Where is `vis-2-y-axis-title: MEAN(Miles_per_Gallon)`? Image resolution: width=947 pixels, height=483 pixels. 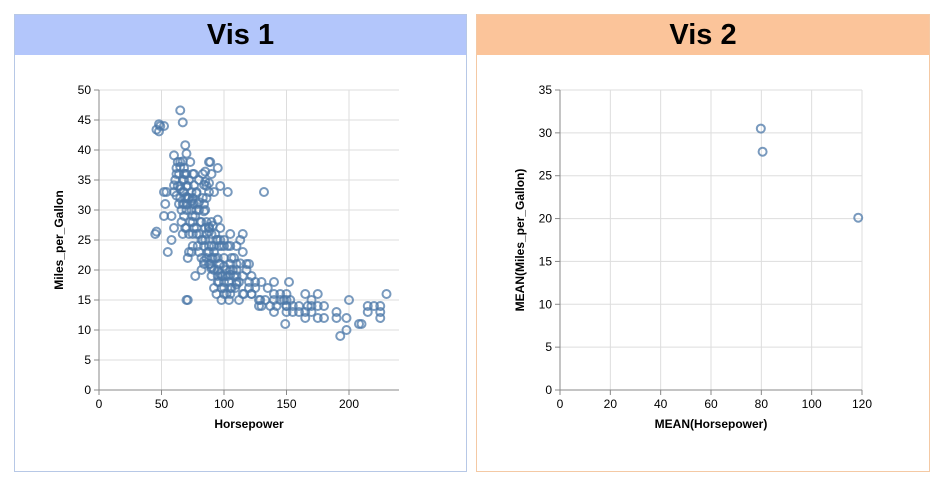 vis-2-y-axis-title: MEAN(Miles_per_Gallon) is located at coordinates (520, 240).